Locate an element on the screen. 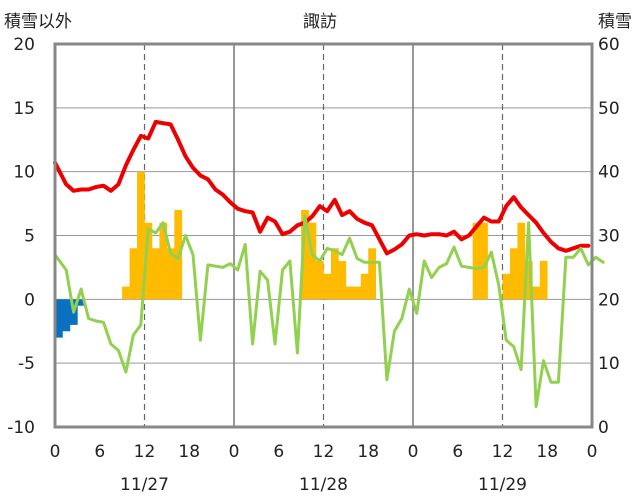  left-tick-label: -10 is located at coordinates (21, 428).